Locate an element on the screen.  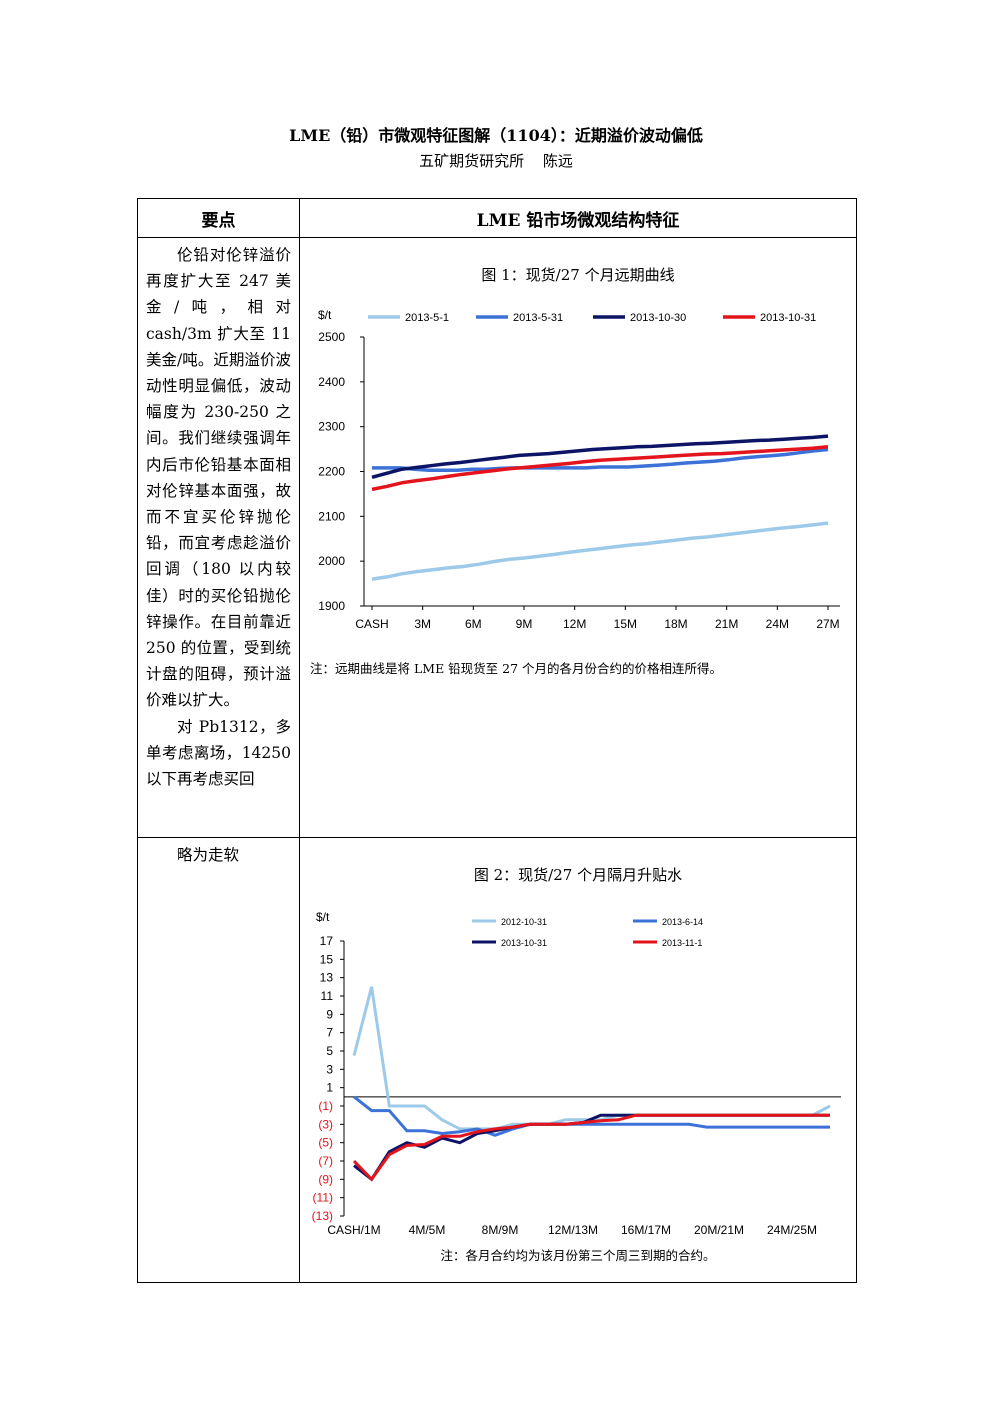
figure1-ylabel: $/t is located at coordinates (325, 315).